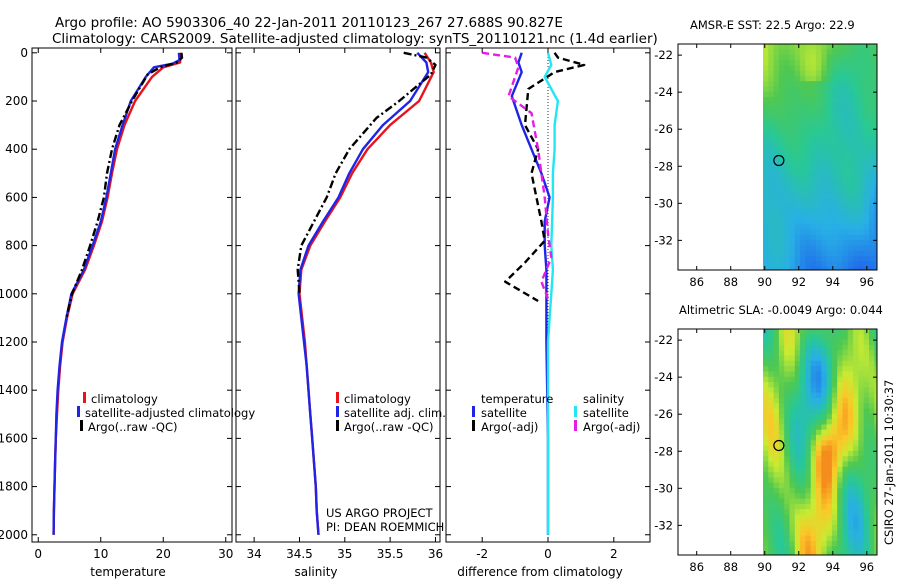  What do you see at coordinates (344, 554) in the screenshot?
I see `x-tick-label: 35` at bounding box center [344, 554].